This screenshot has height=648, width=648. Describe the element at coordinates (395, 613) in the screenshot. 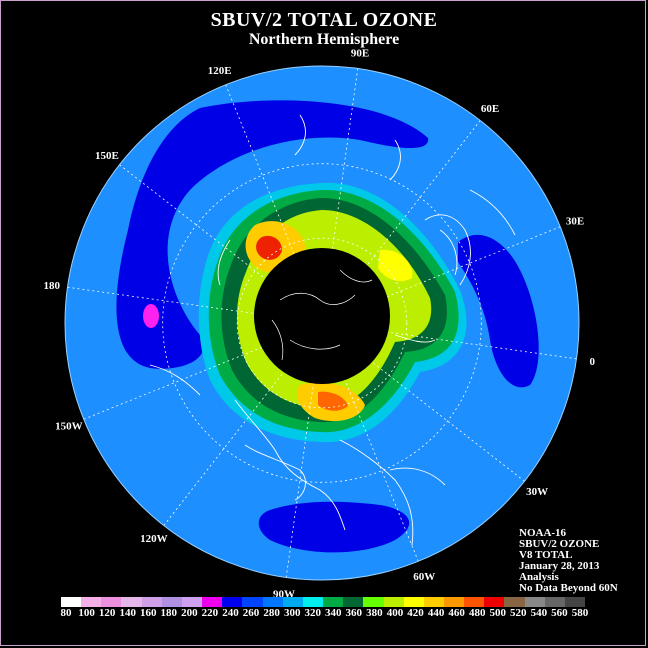

I see `colorbar-tick-label: 400` at that location.